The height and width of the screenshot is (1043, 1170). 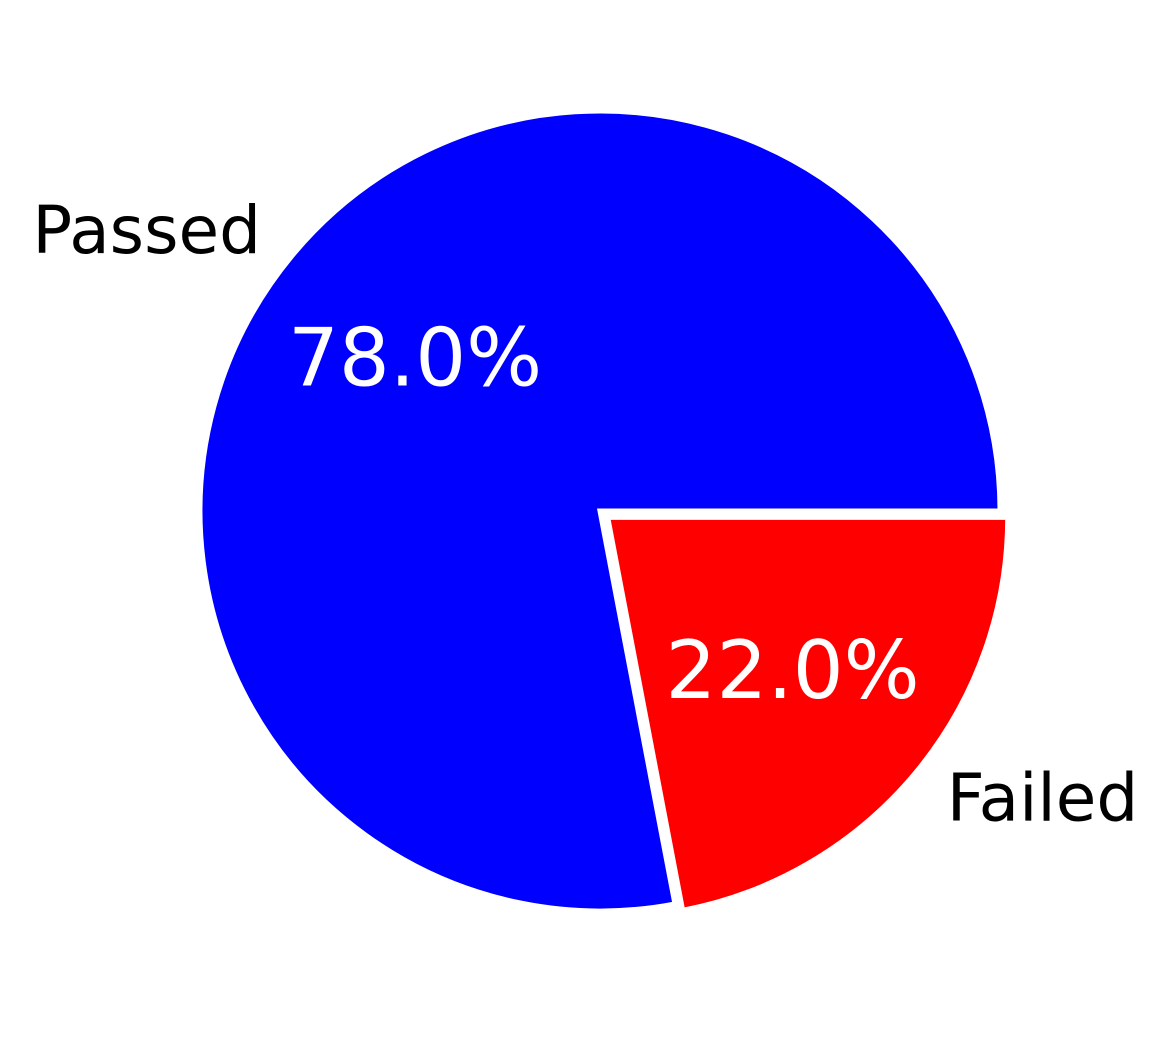 I want to click on pie-slice-failed, so click(x=807, y=714).